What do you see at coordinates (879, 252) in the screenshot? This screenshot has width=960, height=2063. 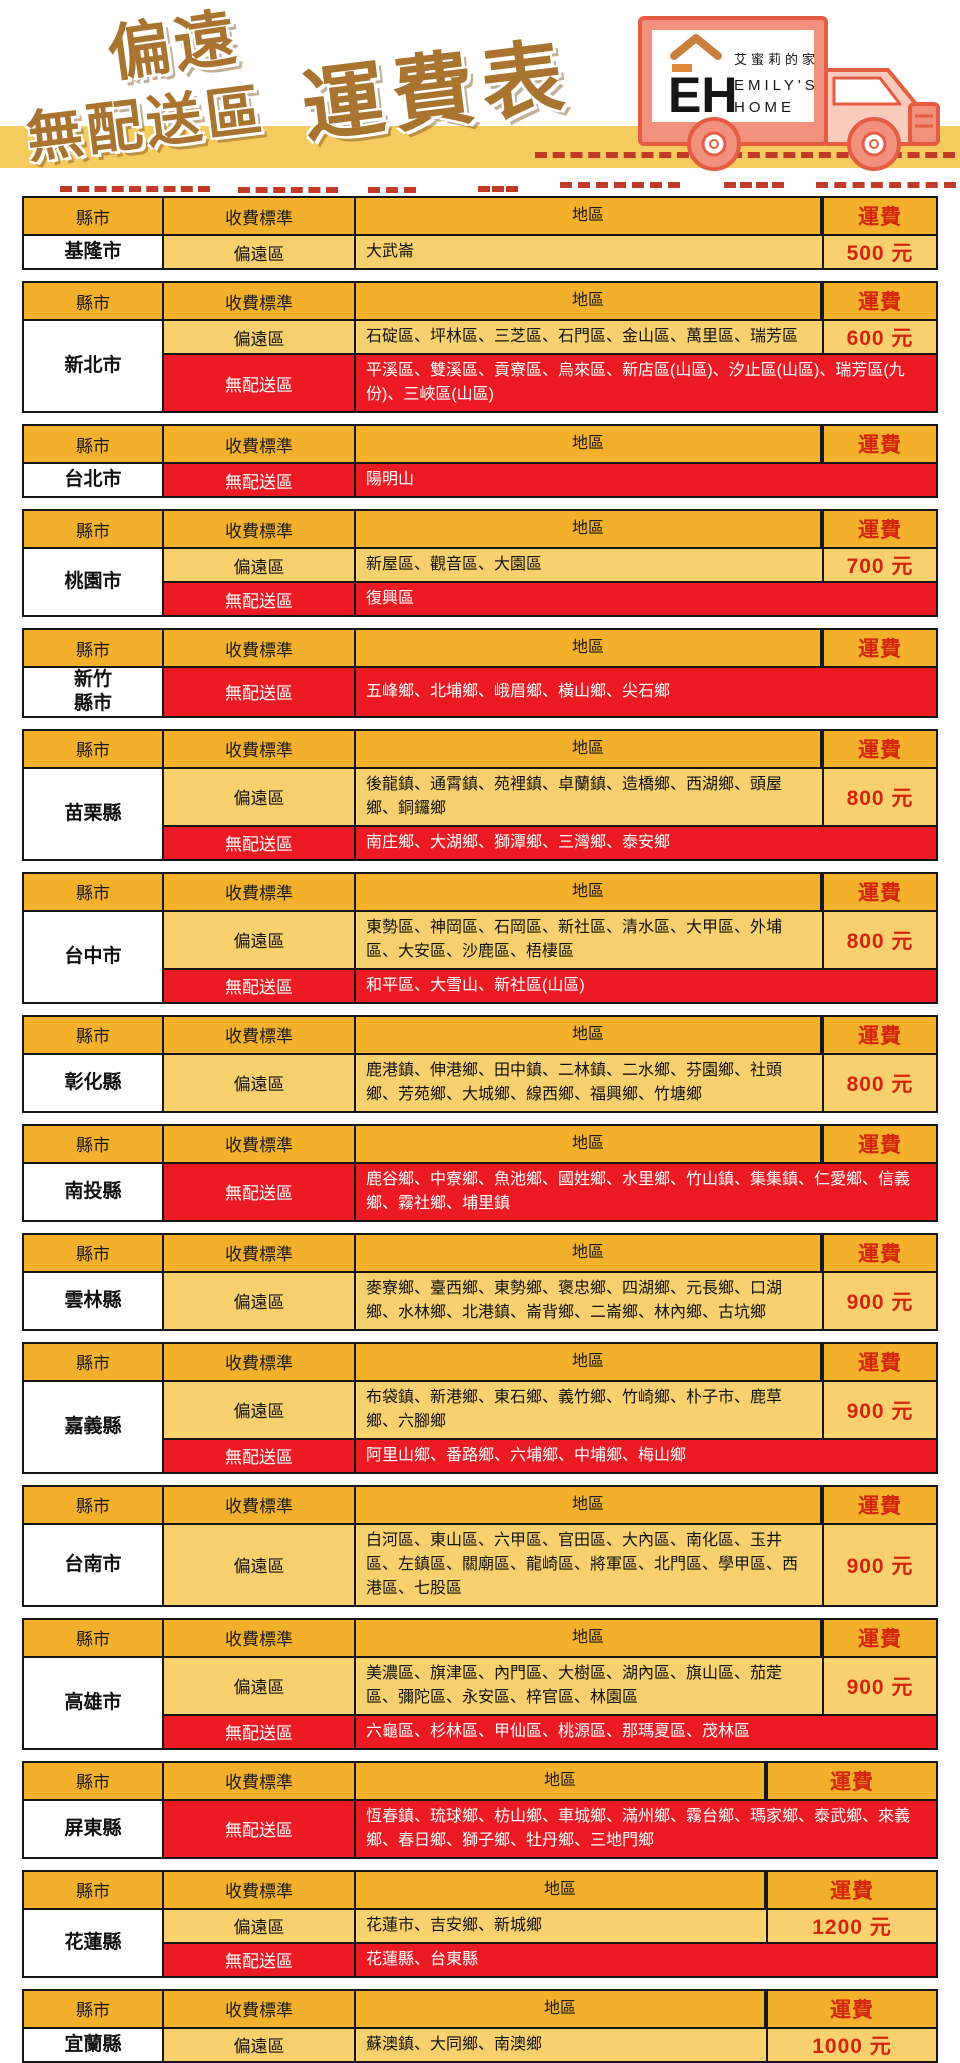 I see `fee-value: 500 元` at bounding box center [879, 252].